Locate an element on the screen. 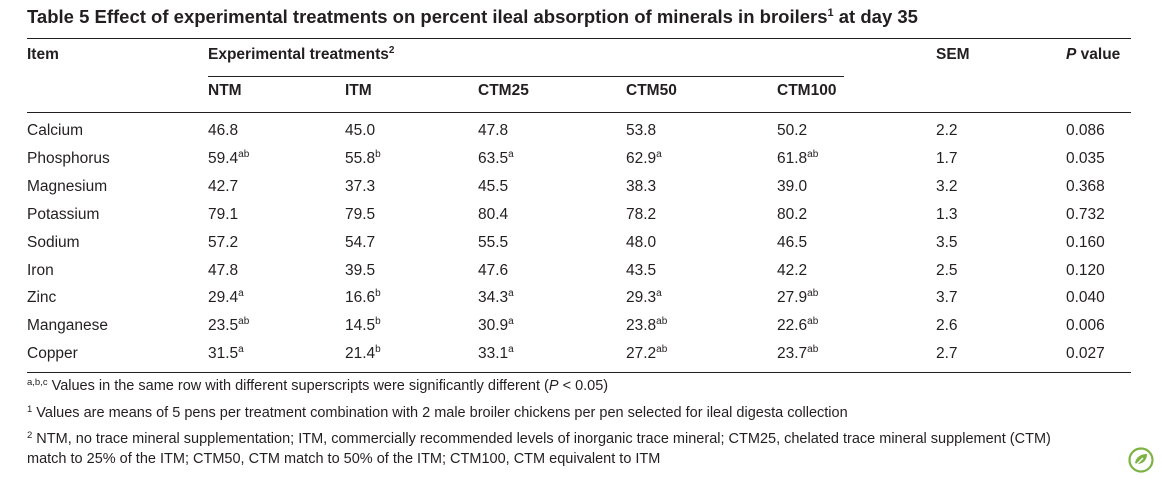 This screenshot has height=480, width=1162. table-cell-value: 54.7 is located at coordinates (360, 242).